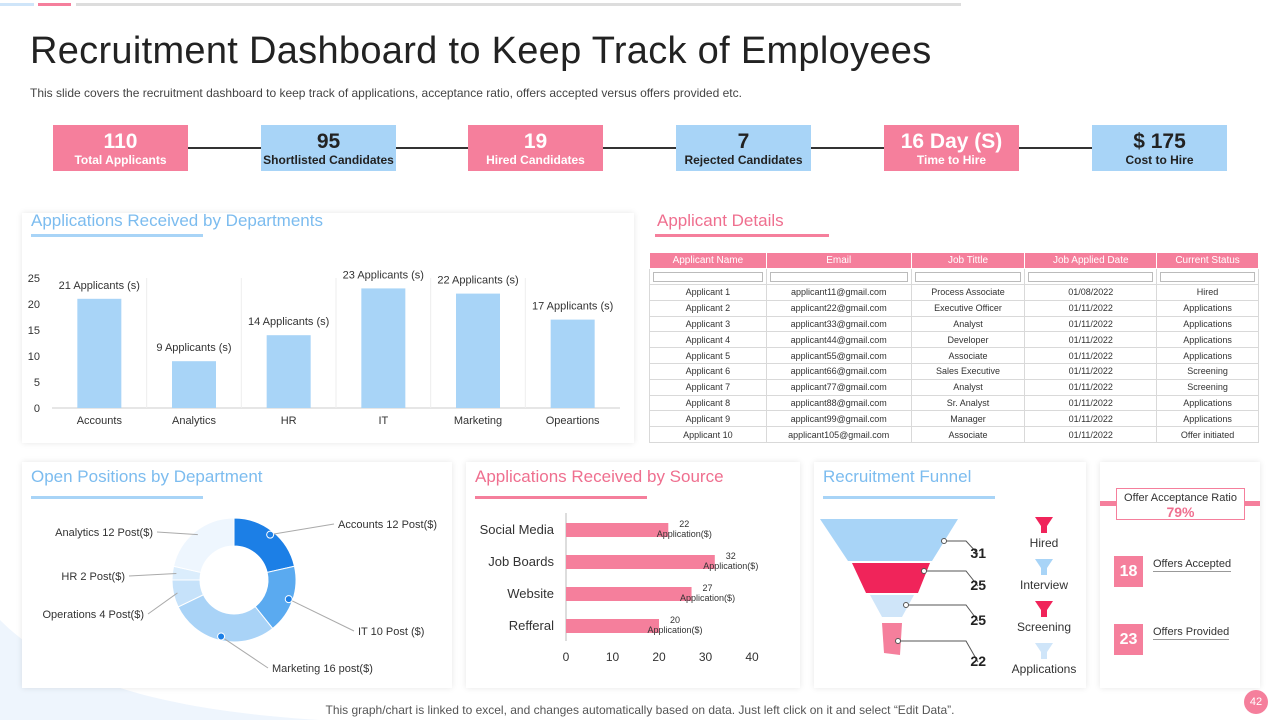 This screenshot has width=1280, height=720. I want to click on table-cell: applicant99@gmail.com, so click(838, 419).